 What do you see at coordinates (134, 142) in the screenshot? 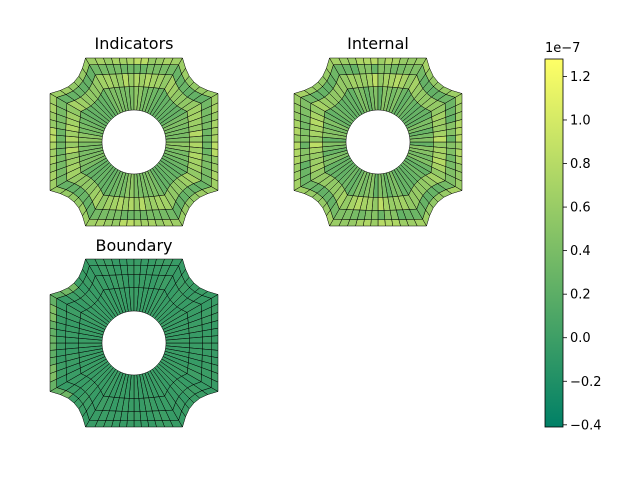
I see `mesh-plot-indicators` at bounding box center [134, 142].